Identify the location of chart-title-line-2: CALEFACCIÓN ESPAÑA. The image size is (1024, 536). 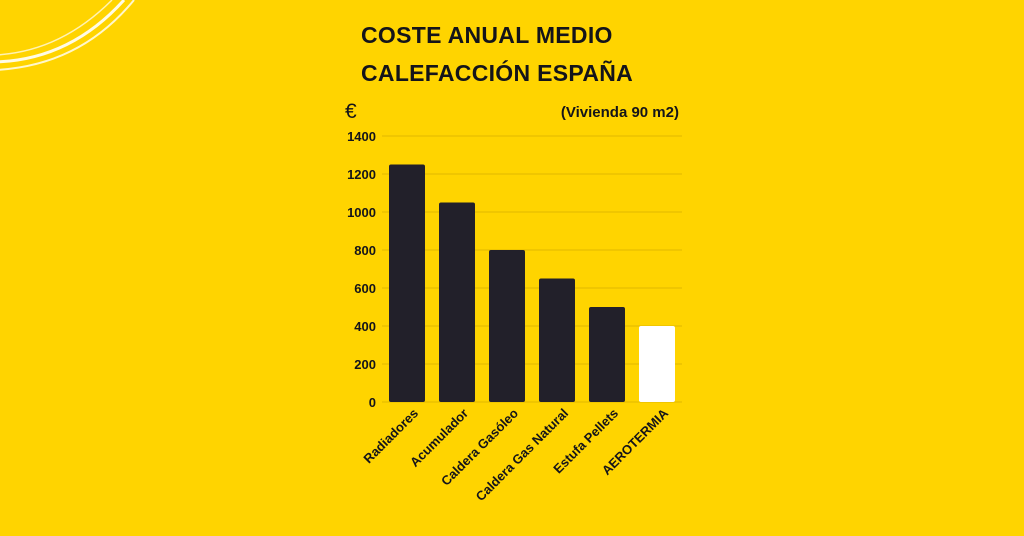
(497, 73).